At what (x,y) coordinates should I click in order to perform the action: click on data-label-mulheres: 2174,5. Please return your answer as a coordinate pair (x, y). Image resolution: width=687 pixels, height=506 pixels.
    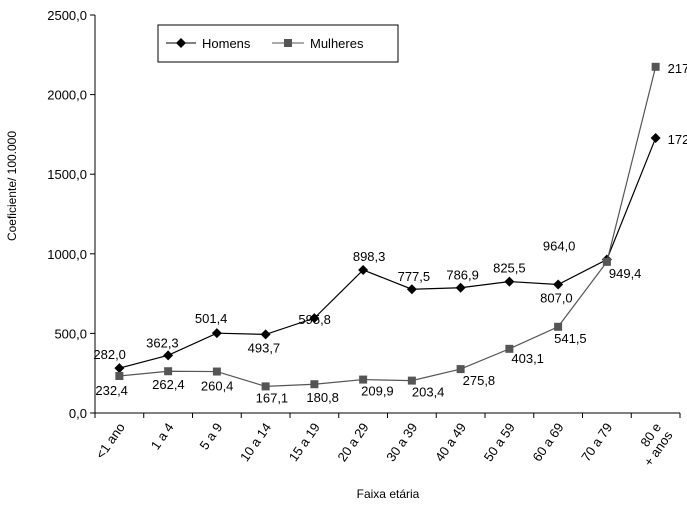
    Looking at the image, I should click on (677, 68).